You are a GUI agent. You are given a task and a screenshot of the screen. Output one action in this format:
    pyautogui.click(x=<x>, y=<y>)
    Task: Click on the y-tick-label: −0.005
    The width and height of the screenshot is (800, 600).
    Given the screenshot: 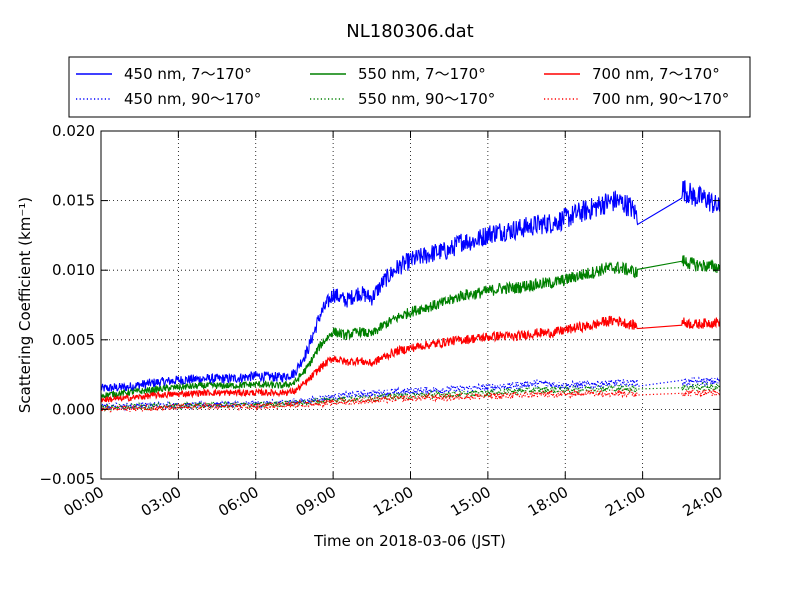 What is the action you would take?
    pyautogui.click(x=67, y=479)
    